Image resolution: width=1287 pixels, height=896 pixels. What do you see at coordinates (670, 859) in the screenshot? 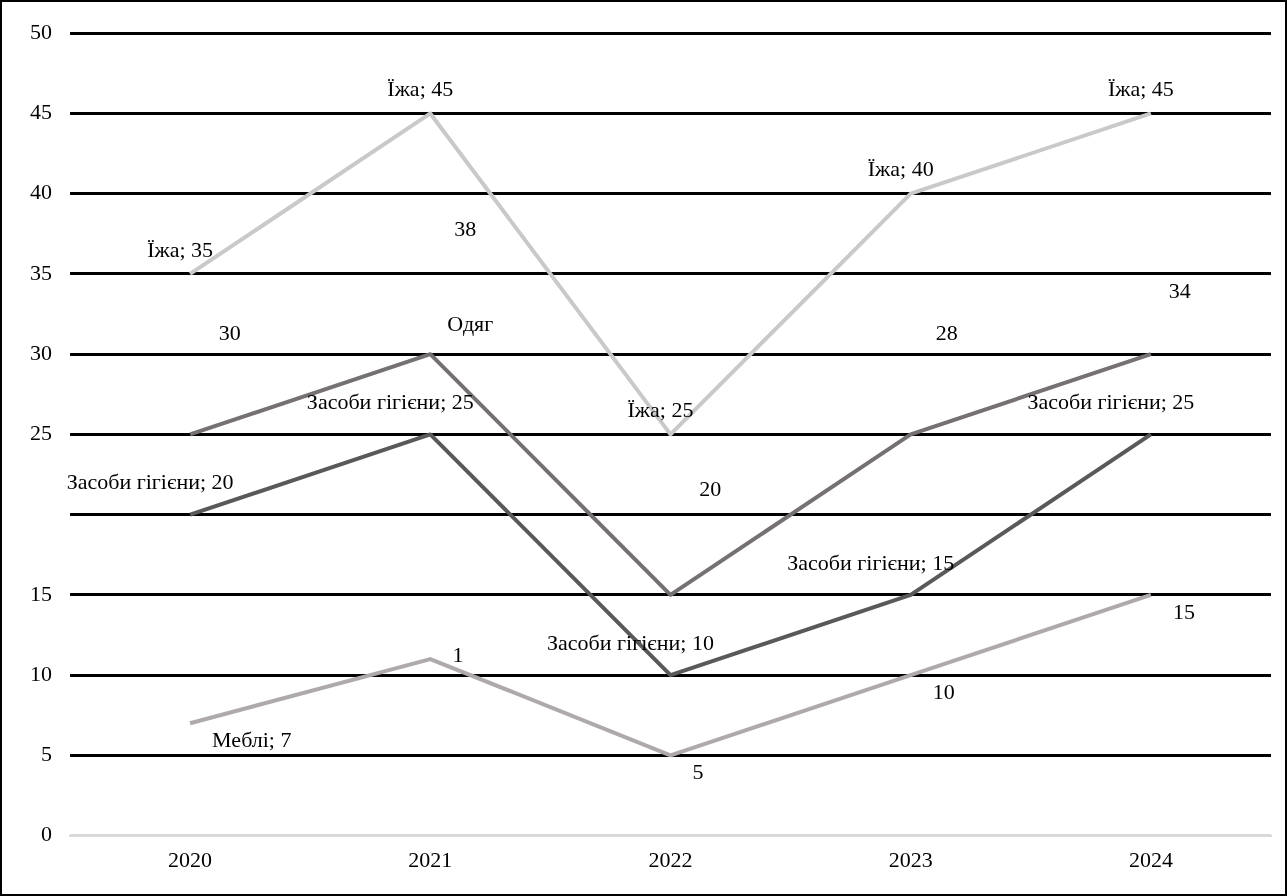
I see `x-tick-label: 2022` at bounding box center [670, 859].